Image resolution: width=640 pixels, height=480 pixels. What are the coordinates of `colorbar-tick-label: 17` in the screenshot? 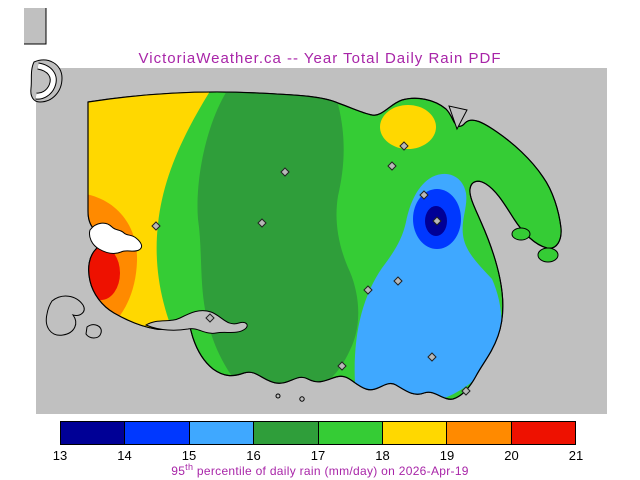 It's located at (318, 455).